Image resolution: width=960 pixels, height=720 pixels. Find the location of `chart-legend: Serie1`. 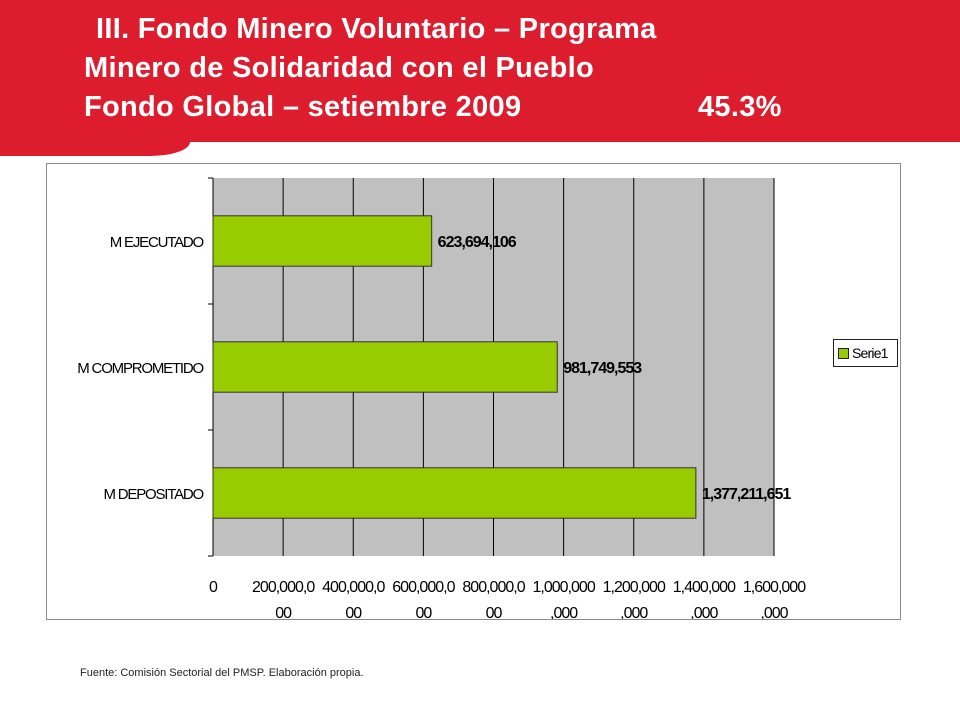

chart-legend: Serie1 is located at coordinates (865, 353).